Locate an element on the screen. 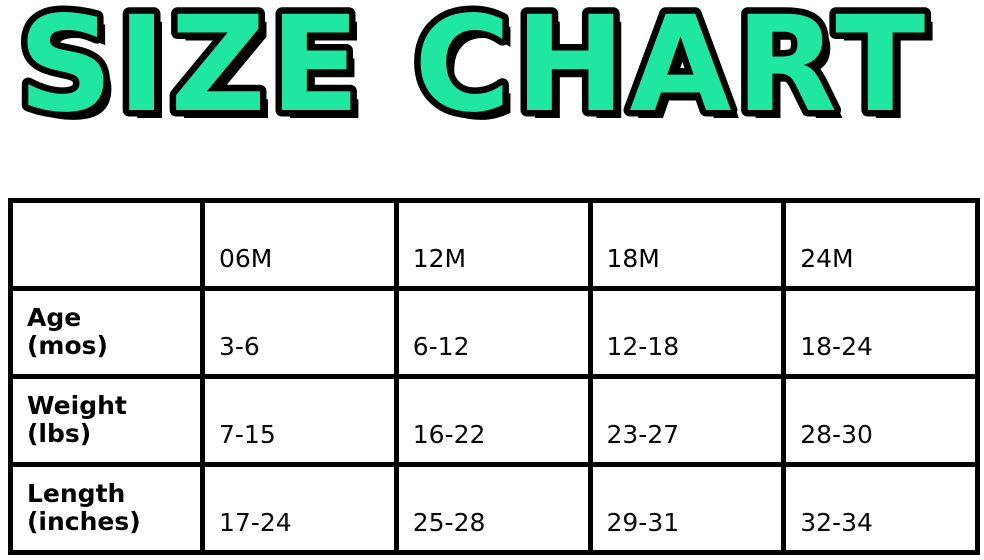 The height and width of the screenshot is (560, 984). cell-length-18m: 29-31 is located at coordinates (687, 508).